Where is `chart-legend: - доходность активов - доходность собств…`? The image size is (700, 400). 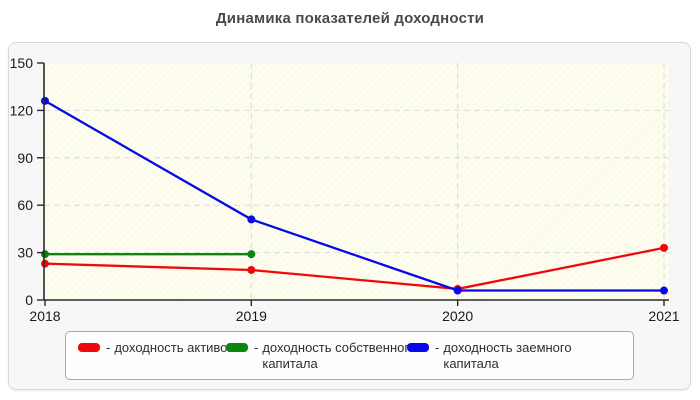
chart-legend: - доходность активов - доходность собств… is located at coordinates (349, 355).